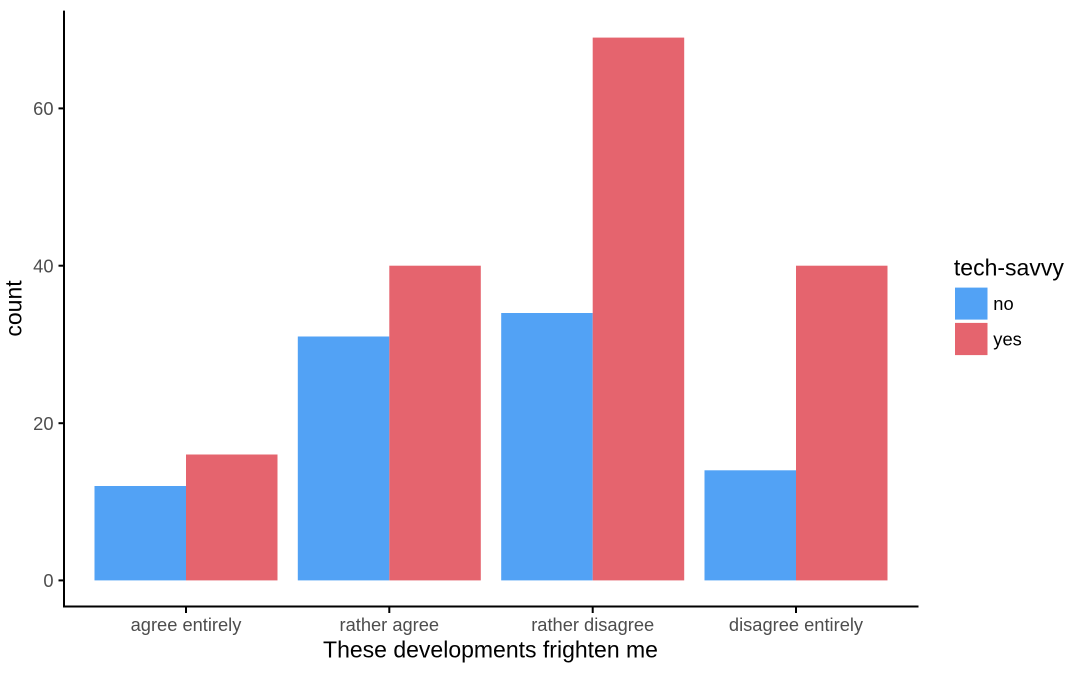 This screenshot has height=675, width=1080. Describe the element at coordinates (1007, 339) in the screenshot. I see `svg-text: yes` at that location.